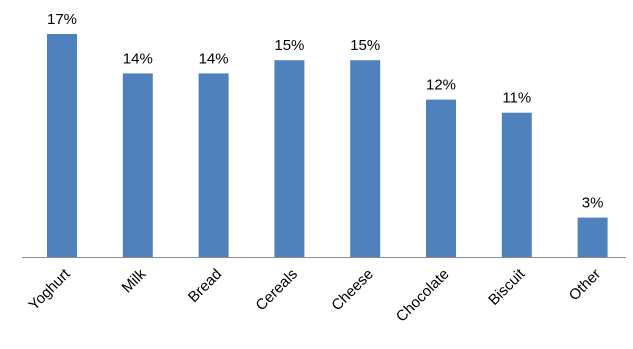 Image resolution: width=633 pixels, height=349 pixels. I want to click on x-tick-label-cereals: Cereals, so click(276, 290).